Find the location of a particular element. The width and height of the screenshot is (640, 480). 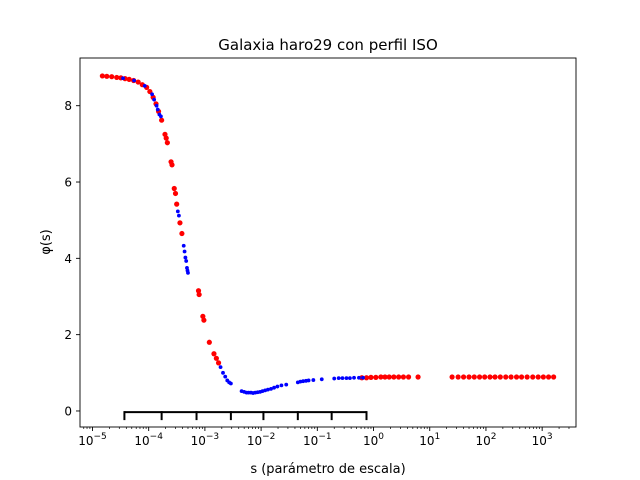

y-tick-label: 0 is located at coordinates (68, 411).